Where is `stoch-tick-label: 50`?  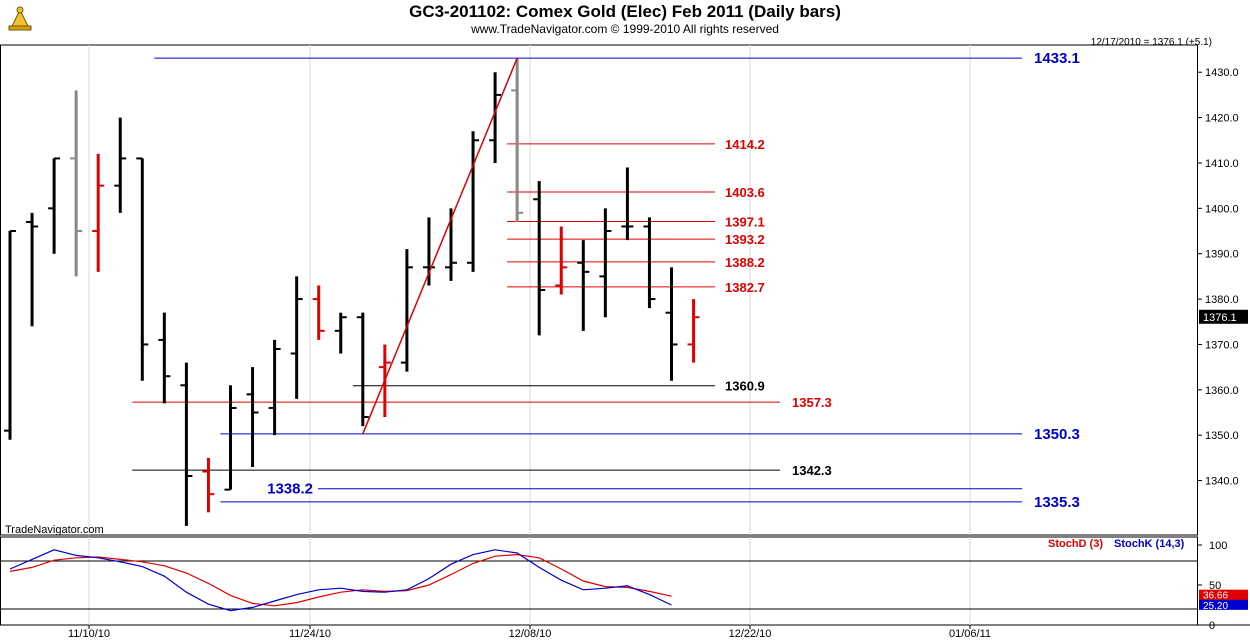 stoch-tick-label: 50 is located at coordinates (1215, 586).